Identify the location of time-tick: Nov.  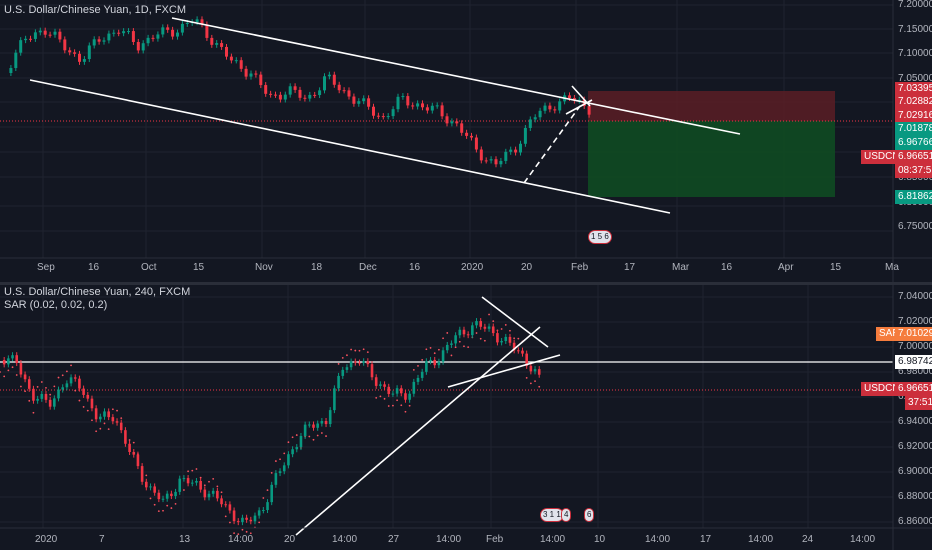
(264, 267).